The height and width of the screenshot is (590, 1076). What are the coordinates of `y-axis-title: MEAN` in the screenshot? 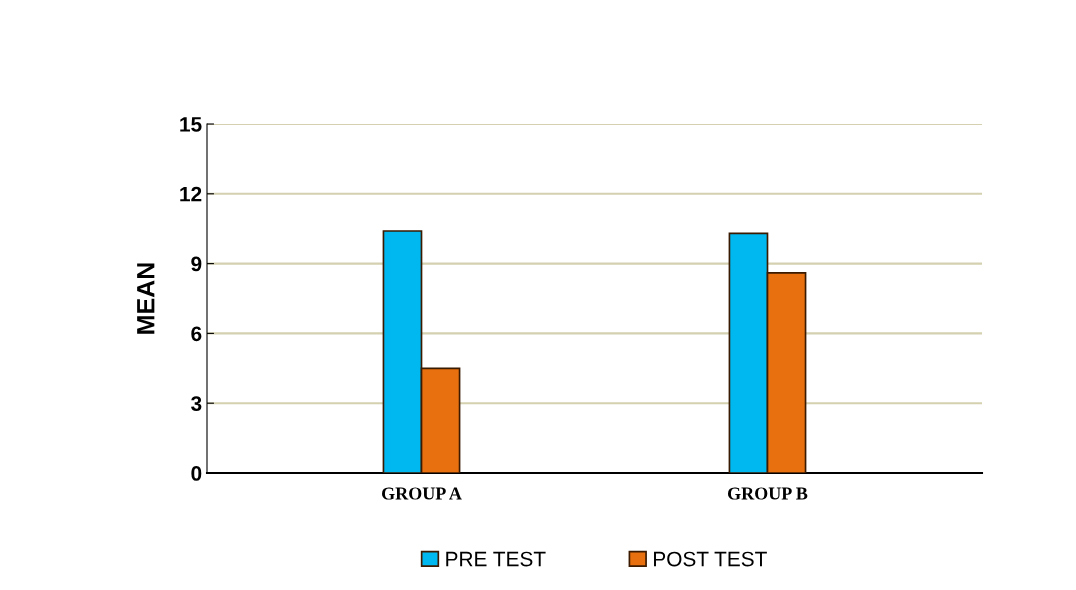 It's located at (146, 298).